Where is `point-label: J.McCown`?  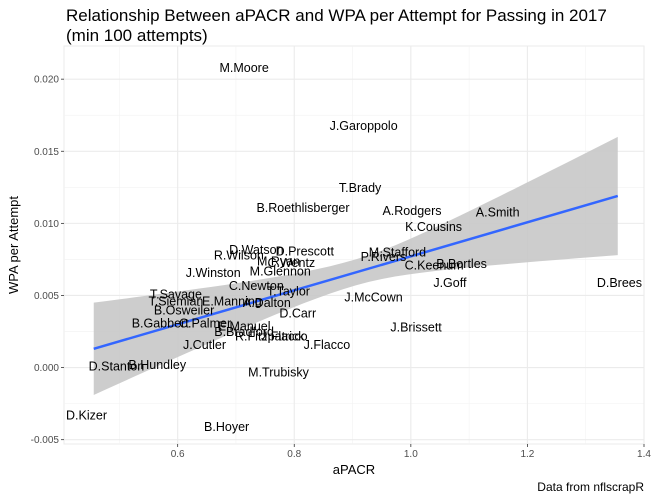 point-label: J.McCown is located at coordinates (373, 297).